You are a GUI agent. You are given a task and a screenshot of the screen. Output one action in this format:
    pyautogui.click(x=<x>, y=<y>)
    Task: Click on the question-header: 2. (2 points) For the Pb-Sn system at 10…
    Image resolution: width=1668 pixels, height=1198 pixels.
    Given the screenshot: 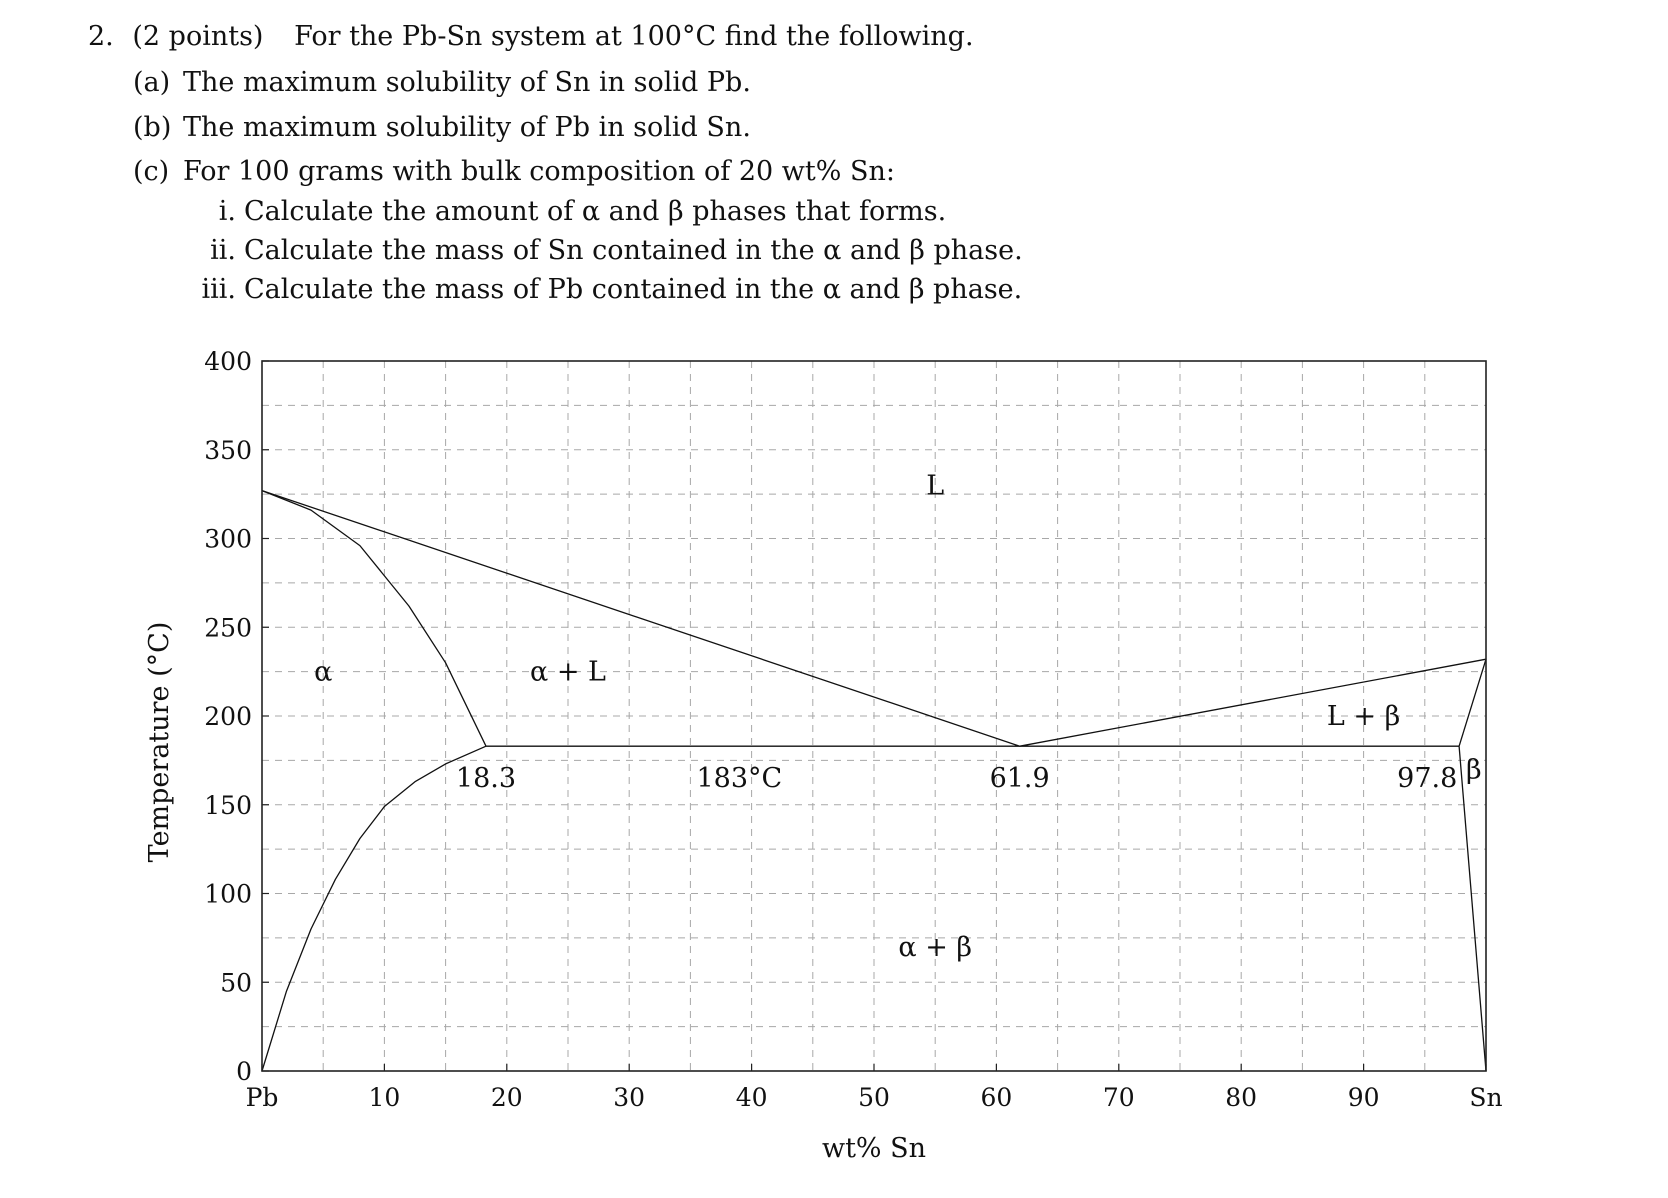 What is the action you would take?
    pyautogui.click(x=531, y=36)
    